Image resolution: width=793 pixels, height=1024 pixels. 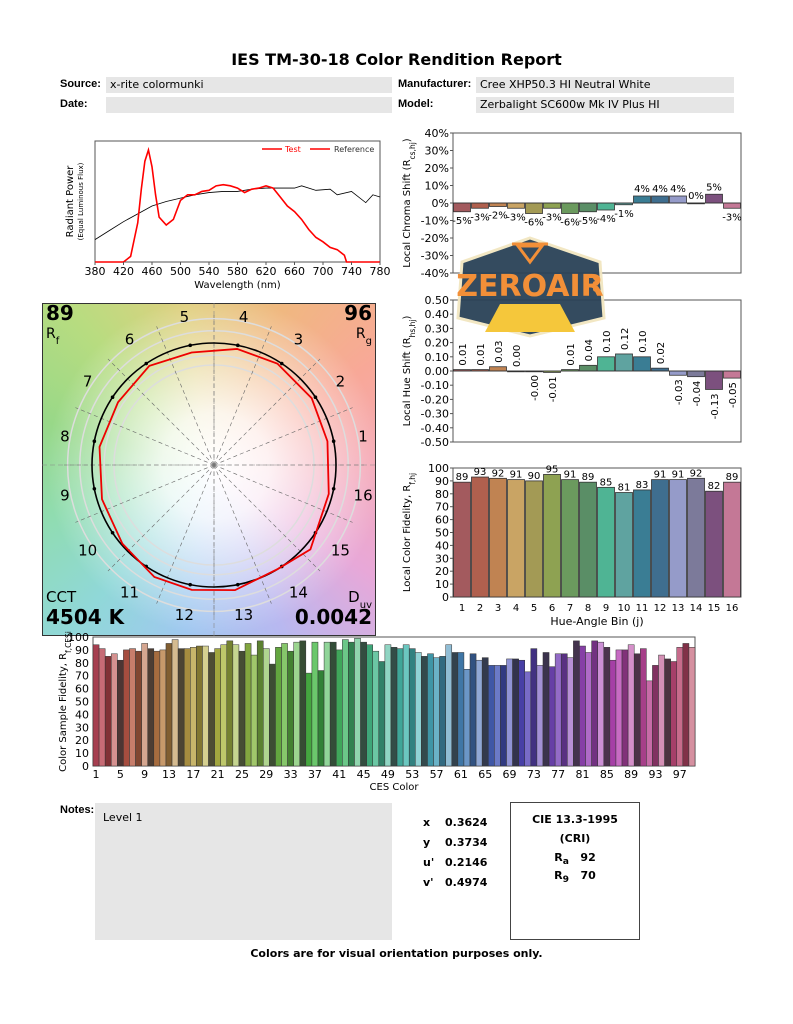 What do you see at coordinates (409, 203) in the screenshot?
I see `y-axis-label: Local Chroma Shift (Rcs,hj)` at bounding box center [409, 203].